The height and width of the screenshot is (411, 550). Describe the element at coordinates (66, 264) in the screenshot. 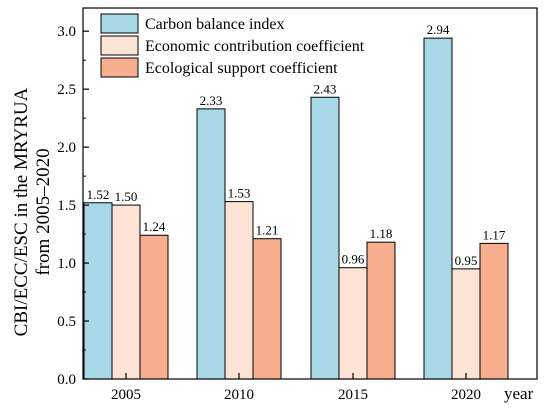

I see `y-tick-label-2: 1.0` at that location.